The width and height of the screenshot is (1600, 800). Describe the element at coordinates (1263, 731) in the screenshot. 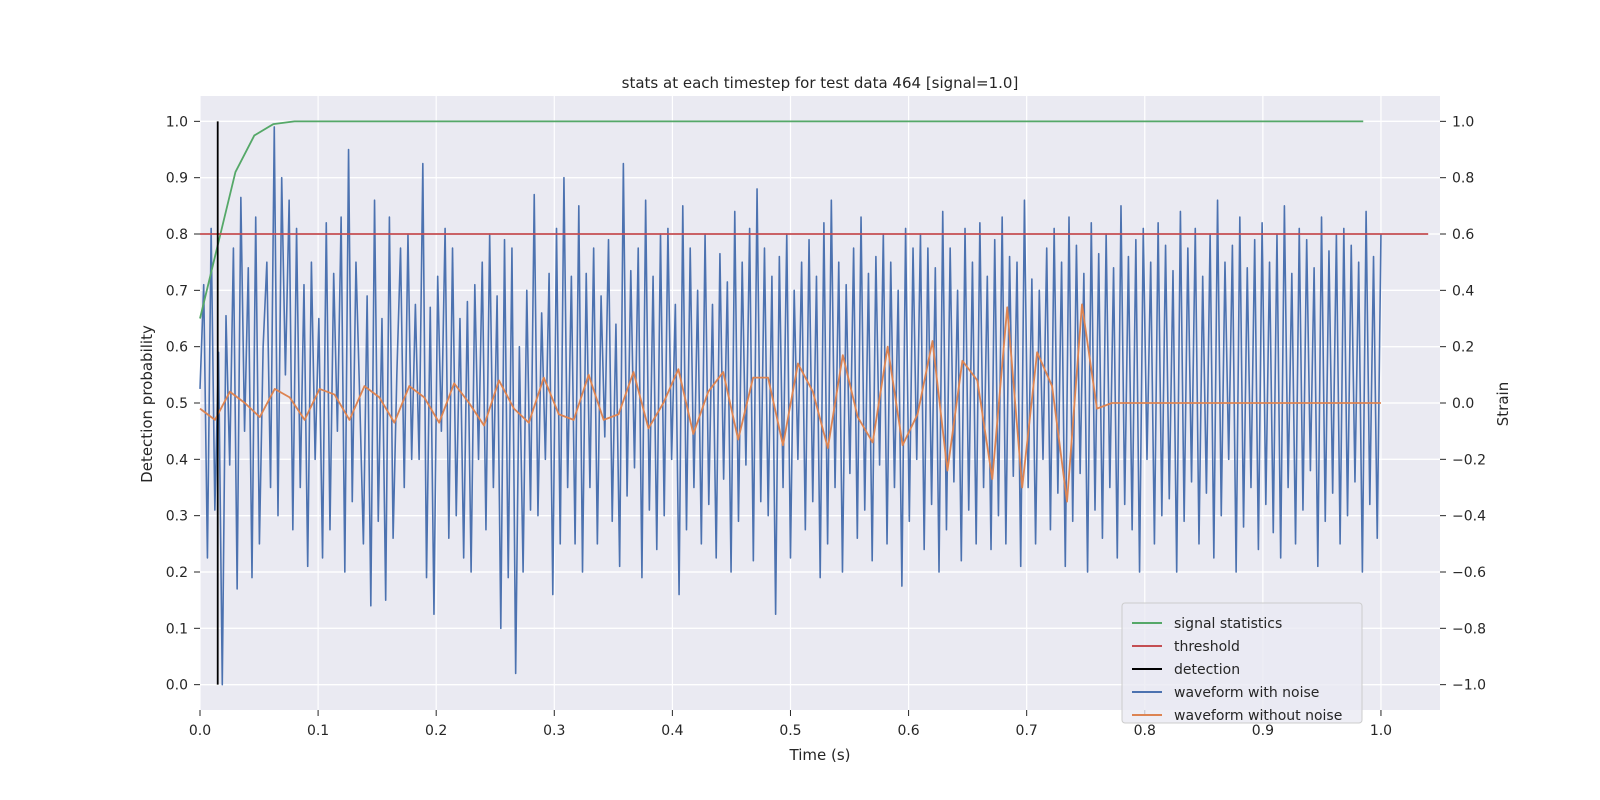

I see `x-tick-label: 0.9` at that location.